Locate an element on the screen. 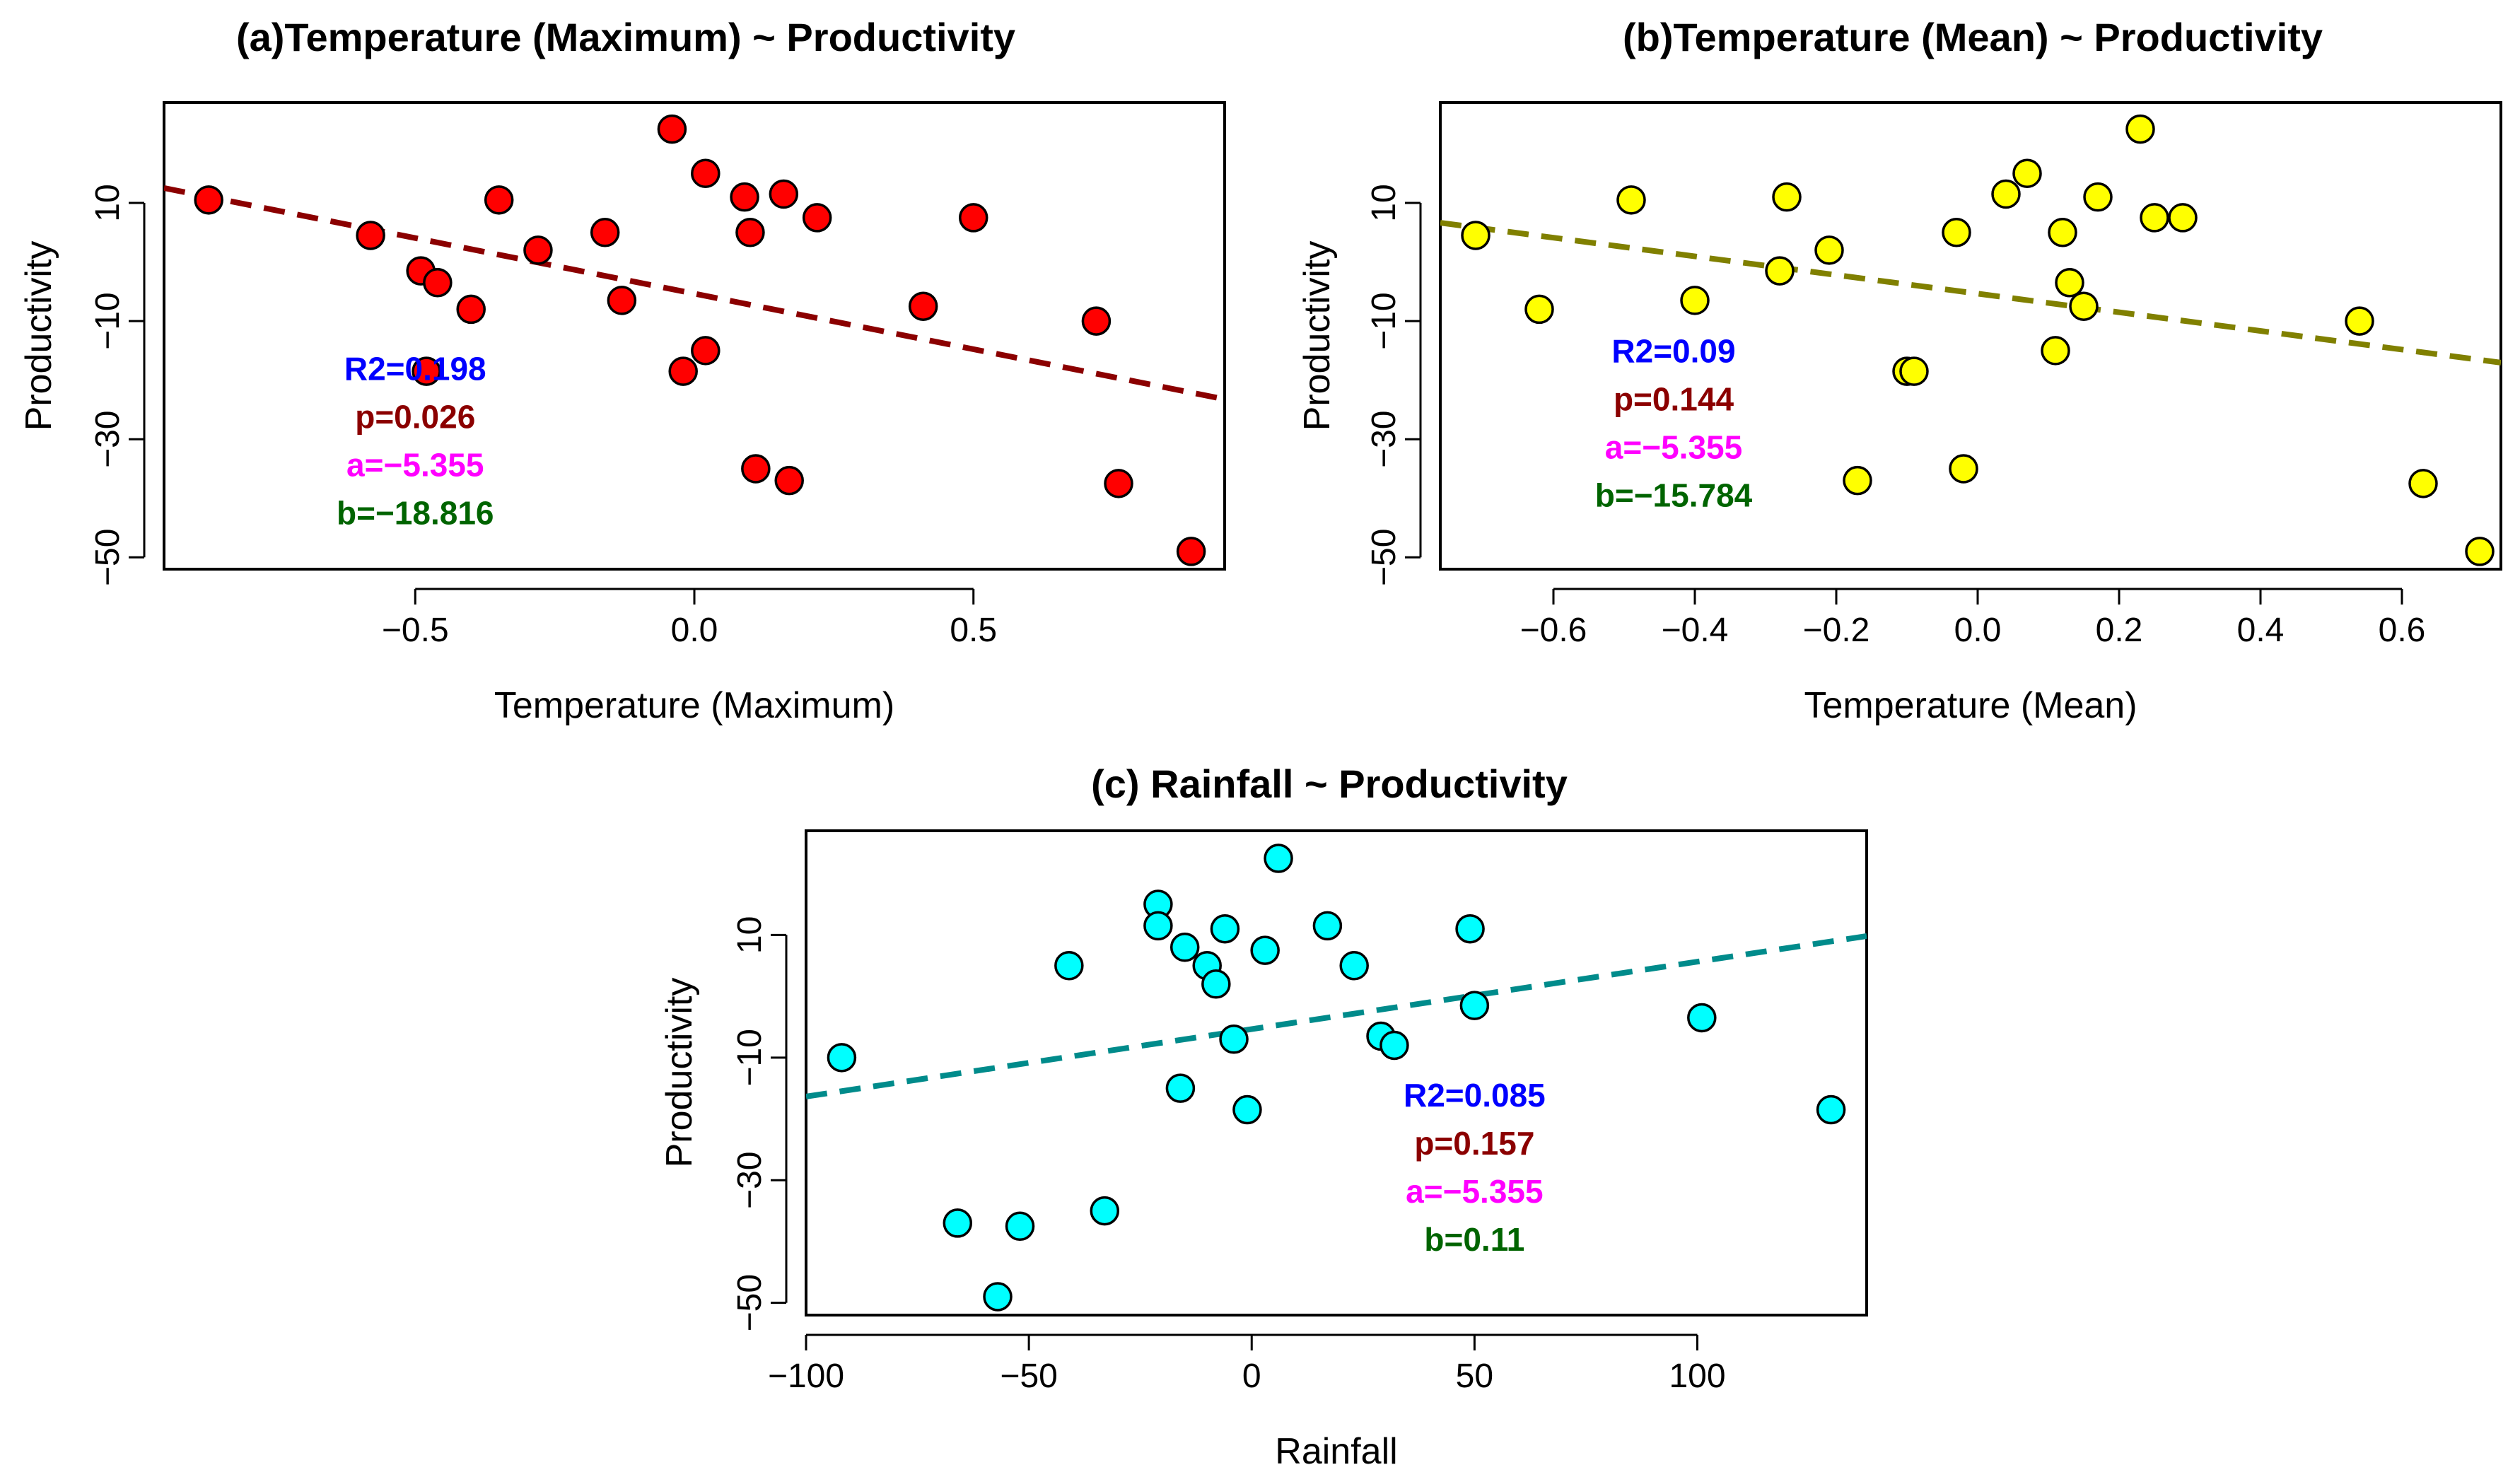 Image resolution: width=2520 pixels, height=1477 pixels. panel-c-x-tick-label: 100 is located at coordinates (1697, 1376).